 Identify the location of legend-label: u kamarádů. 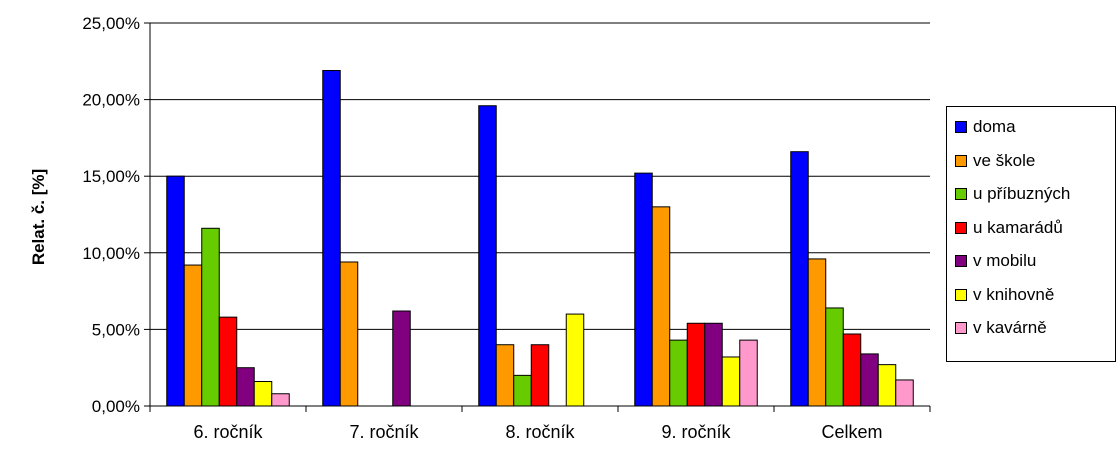
(1018, 227).